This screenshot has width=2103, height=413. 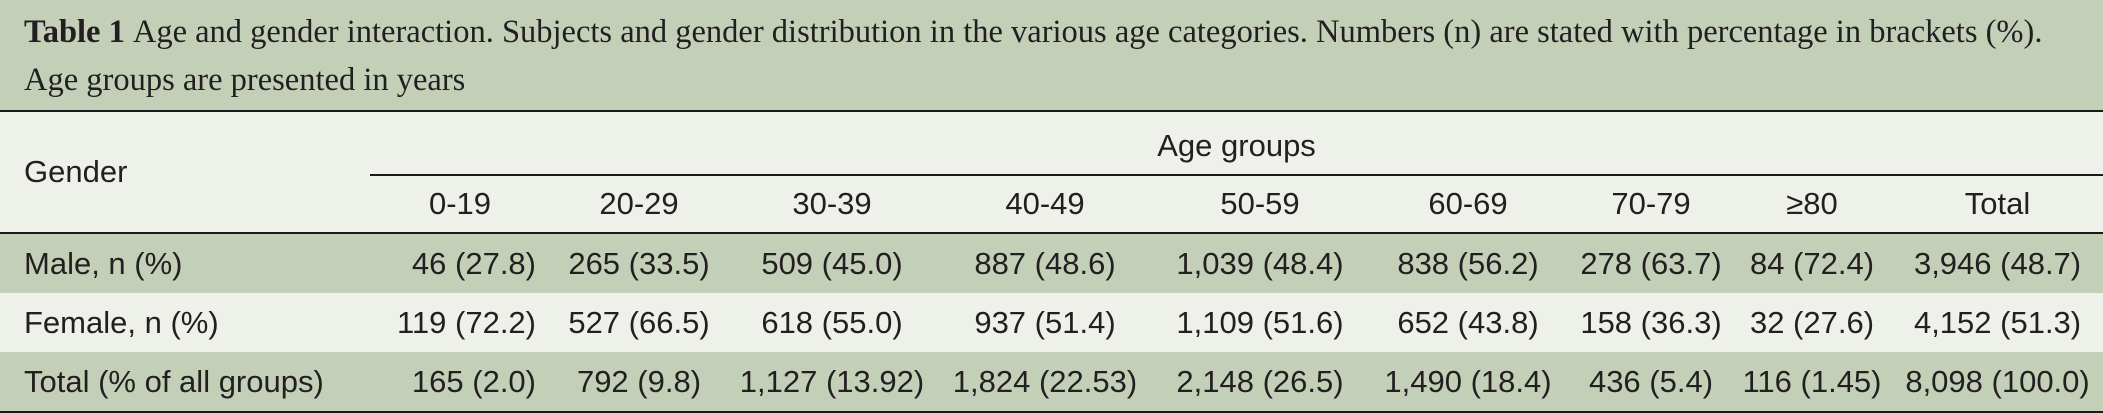 I want to click on table-cell: 652 (43.8), so click(x=1468, y=322).